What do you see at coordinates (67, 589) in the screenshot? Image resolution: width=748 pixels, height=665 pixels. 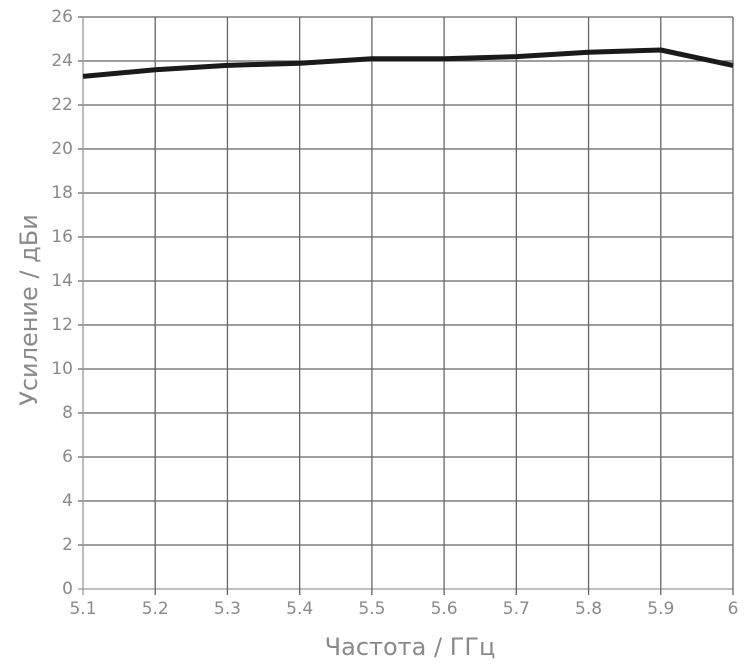 I see `y-tick-label: 0` at bounding box center [67, 589].